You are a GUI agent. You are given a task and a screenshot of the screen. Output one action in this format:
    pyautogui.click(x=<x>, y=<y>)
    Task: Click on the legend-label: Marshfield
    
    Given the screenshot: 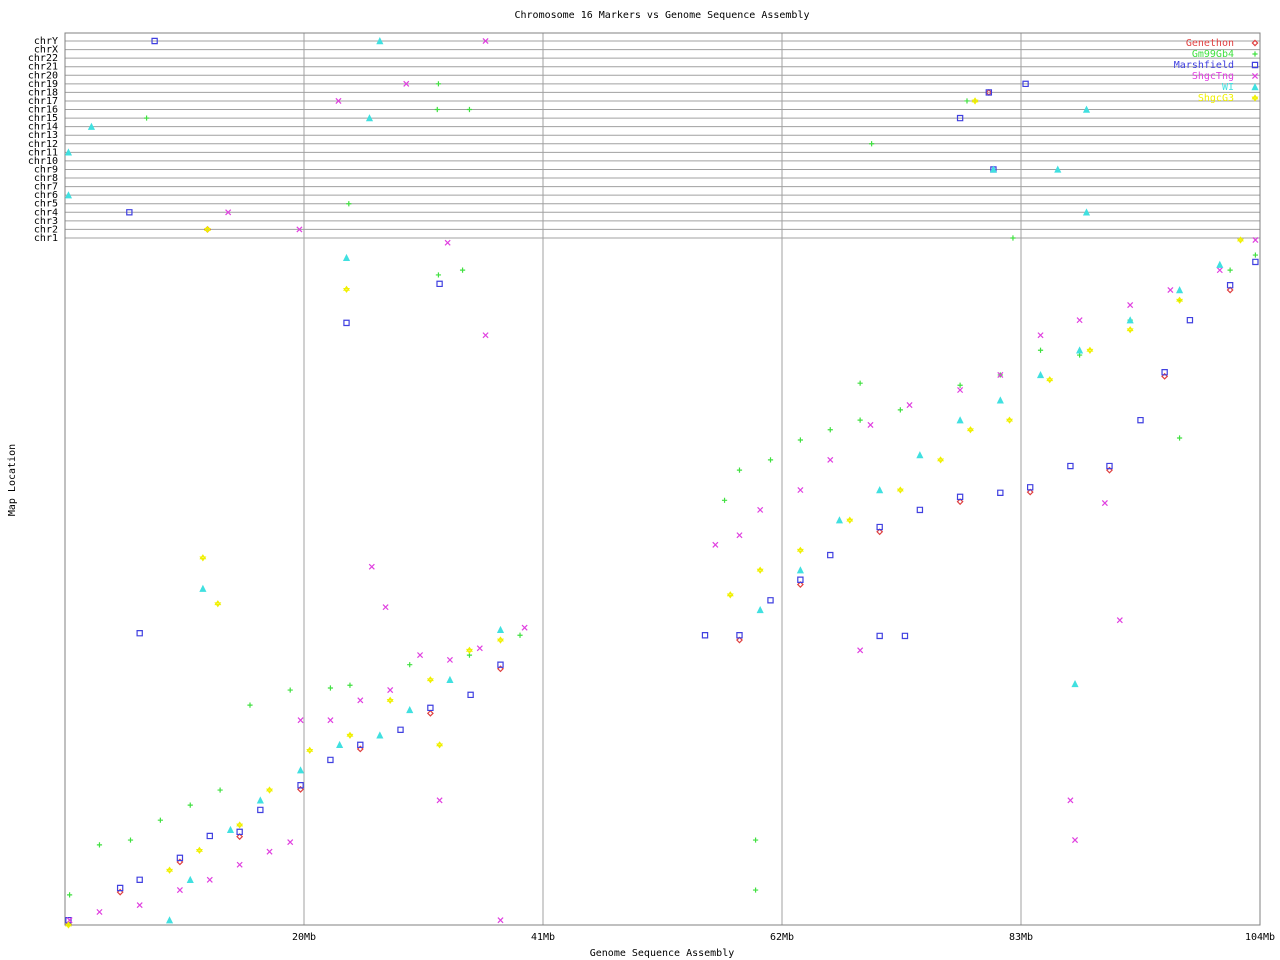 What is the action you would take?
    pyautogui.click(x=1204, y=65)
    